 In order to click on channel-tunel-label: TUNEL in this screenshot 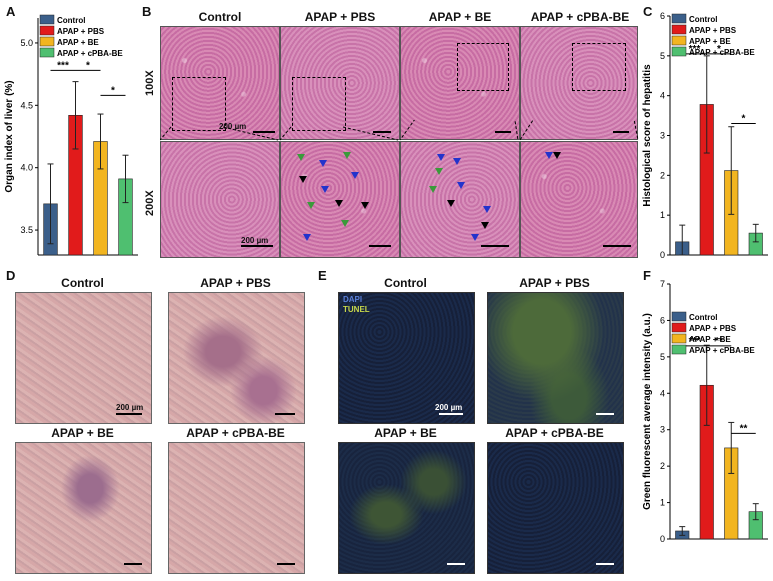, I will do `click(356, 309)`.